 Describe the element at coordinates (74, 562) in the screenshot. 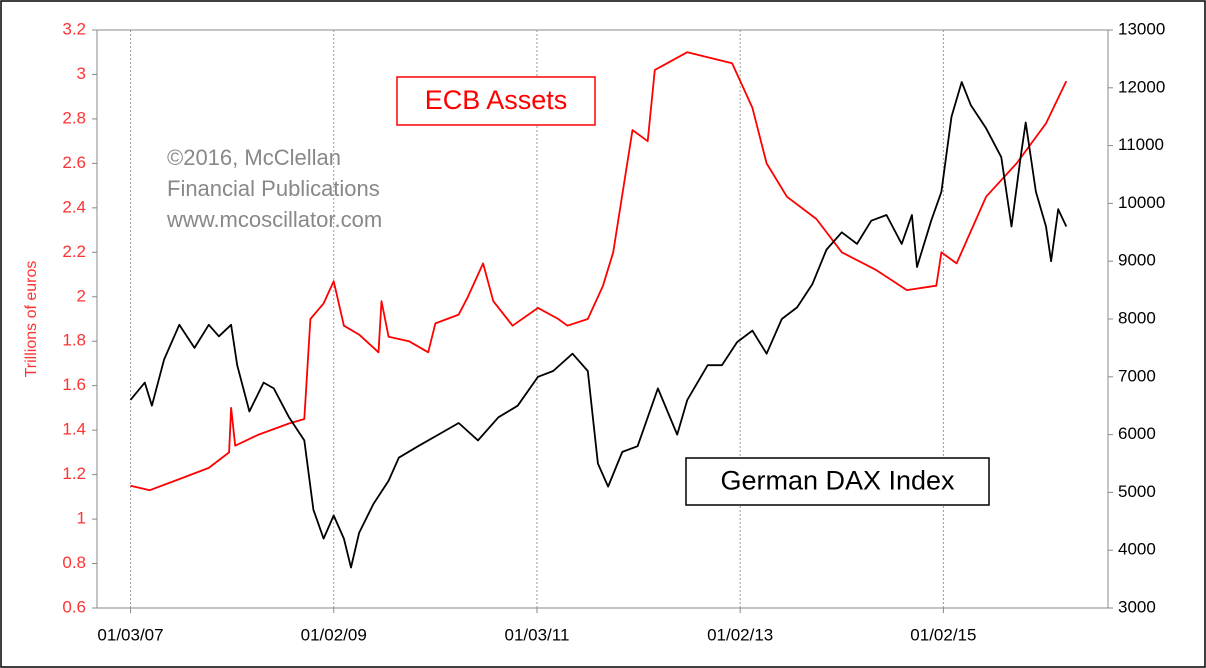

I see `y-tick-label: 0.8` at that location.